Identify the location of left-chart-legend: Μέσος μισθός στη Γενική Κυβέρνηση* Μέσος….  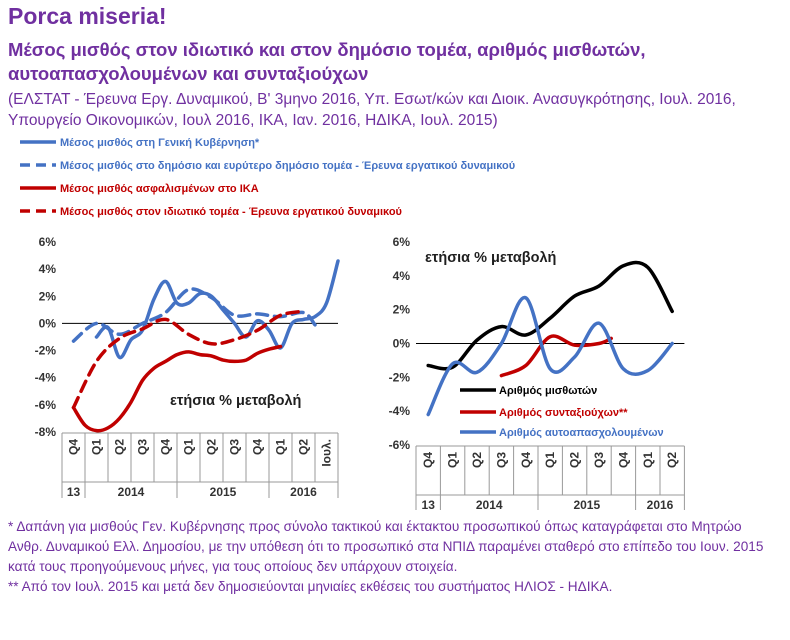
(267, 177).